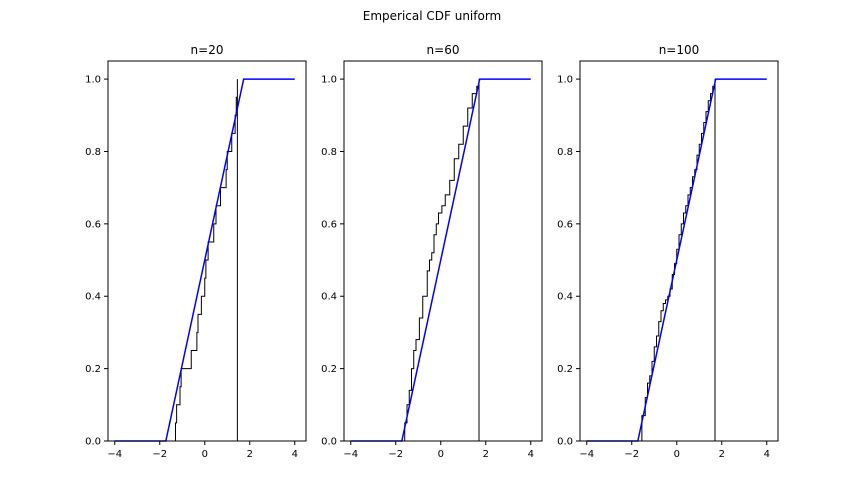  I want to click on figure-title: Emperical CDF uniform, so click(432, 16).